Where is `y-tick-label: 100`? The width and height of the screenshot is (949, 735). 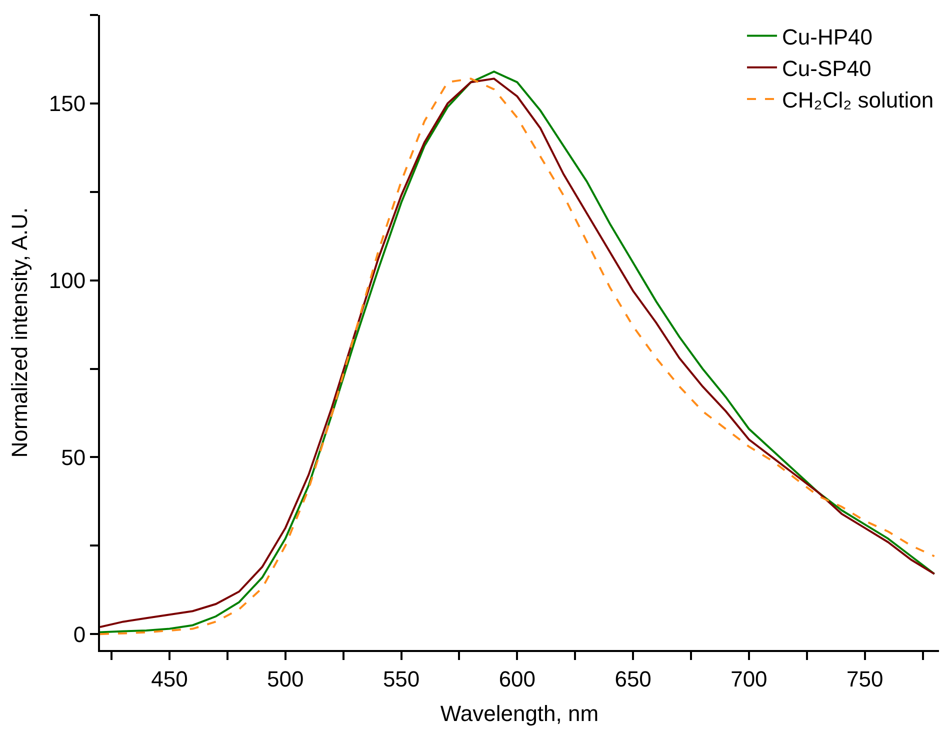 y-tick-label: 100 is located at coordinates (67, 281).